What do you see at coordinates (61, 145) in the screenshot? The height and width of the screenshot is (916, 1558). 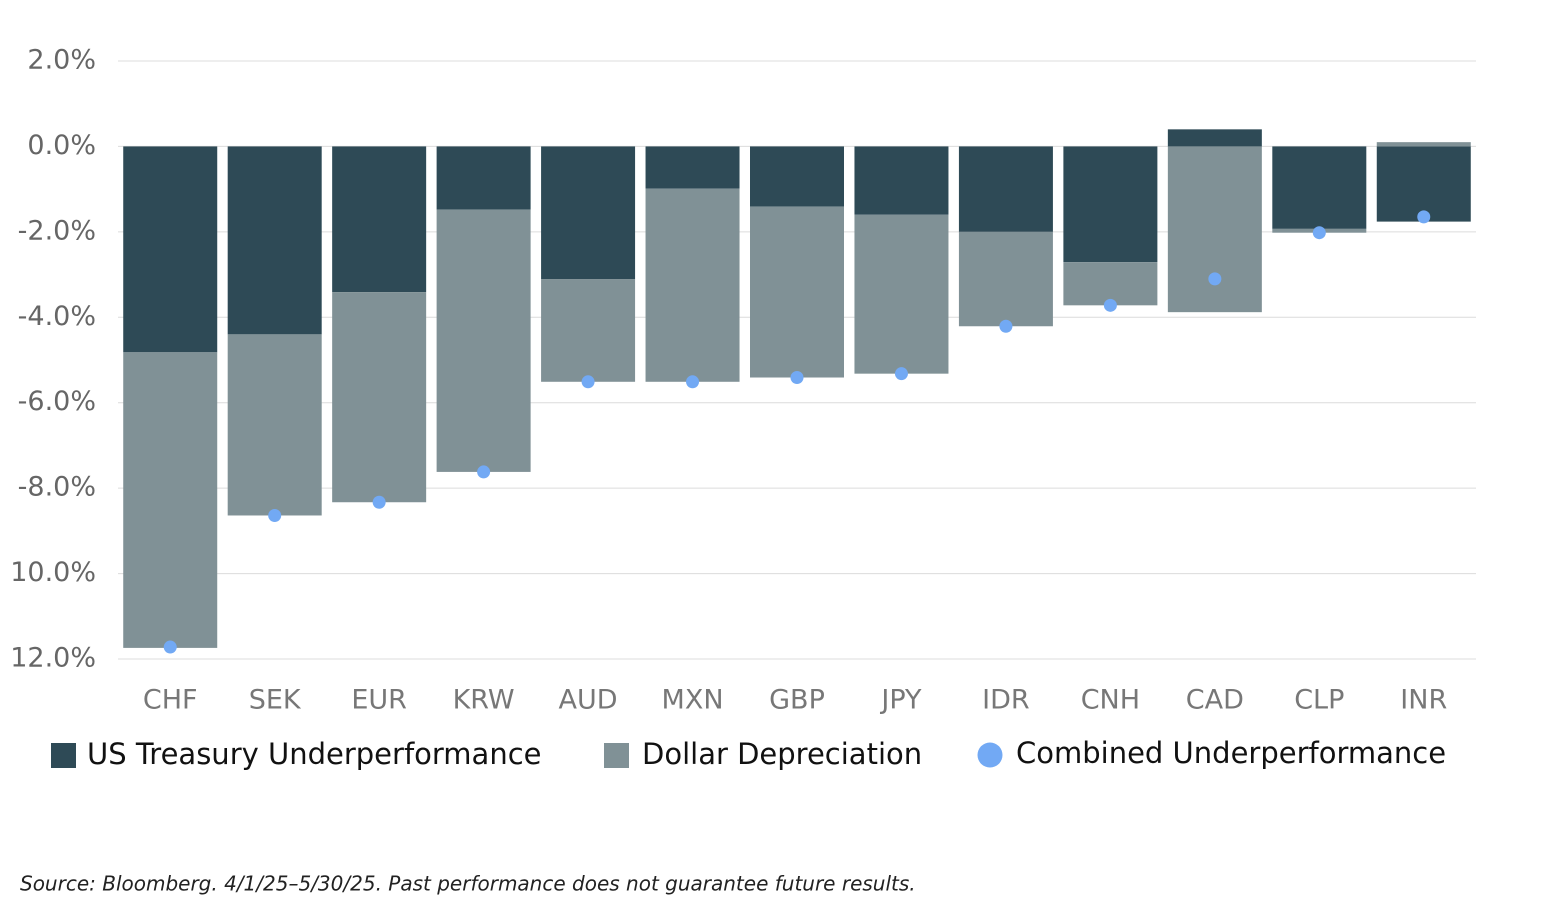 I see `y-tick-label: 0.0%` at bounding box center [61, 145].